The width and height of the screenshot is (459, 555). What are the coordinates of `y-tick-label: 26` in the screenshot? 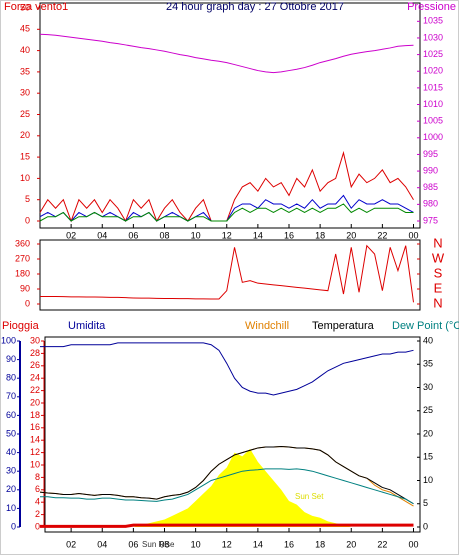 It's located at (35, 365).